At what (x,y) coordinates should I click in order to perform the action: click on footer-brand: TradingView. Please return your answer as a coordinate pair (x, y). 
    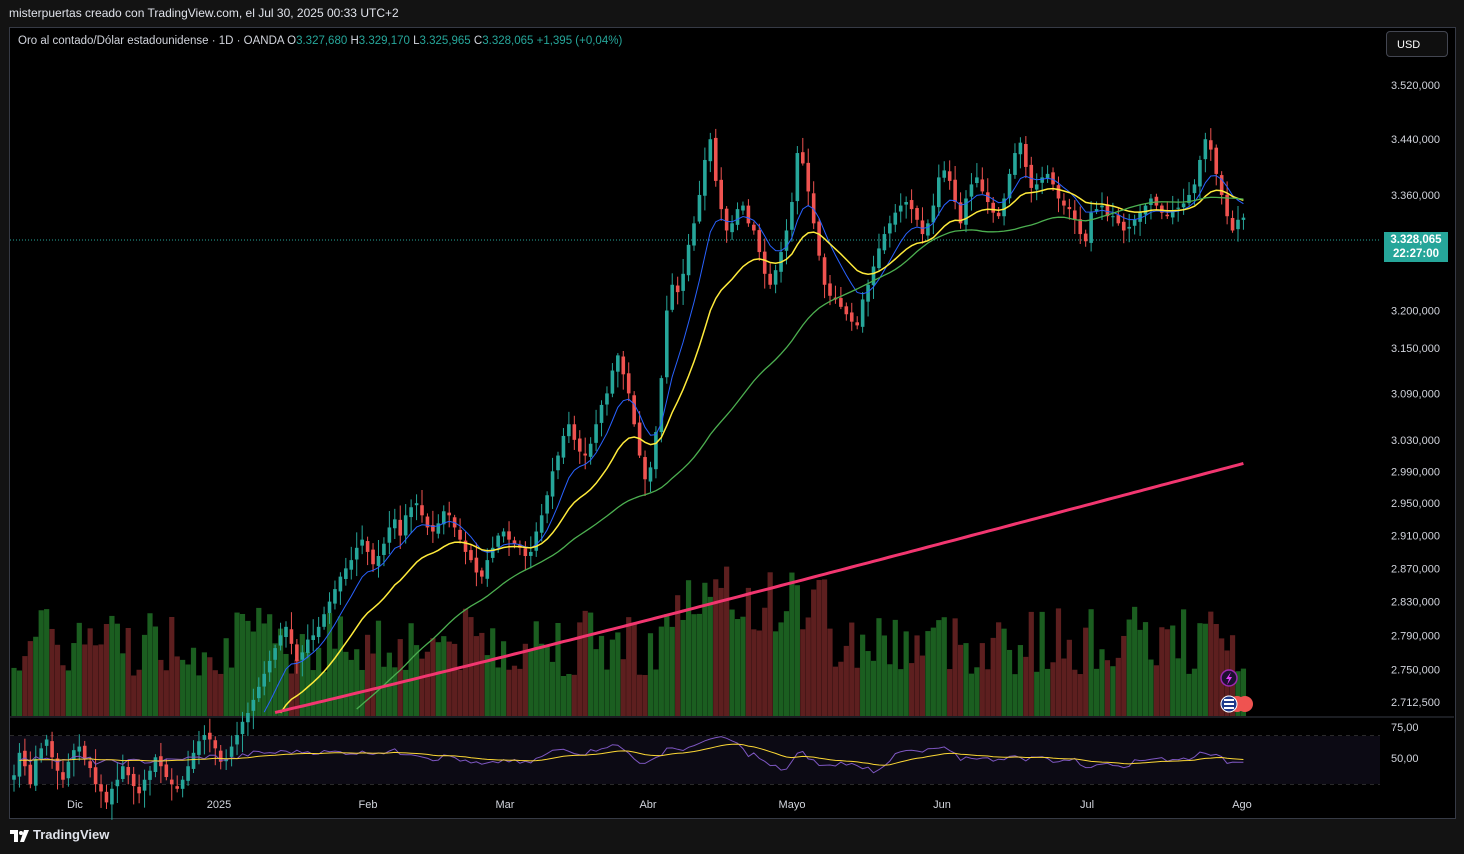
    Looking at the image, I should click on (71, 834).